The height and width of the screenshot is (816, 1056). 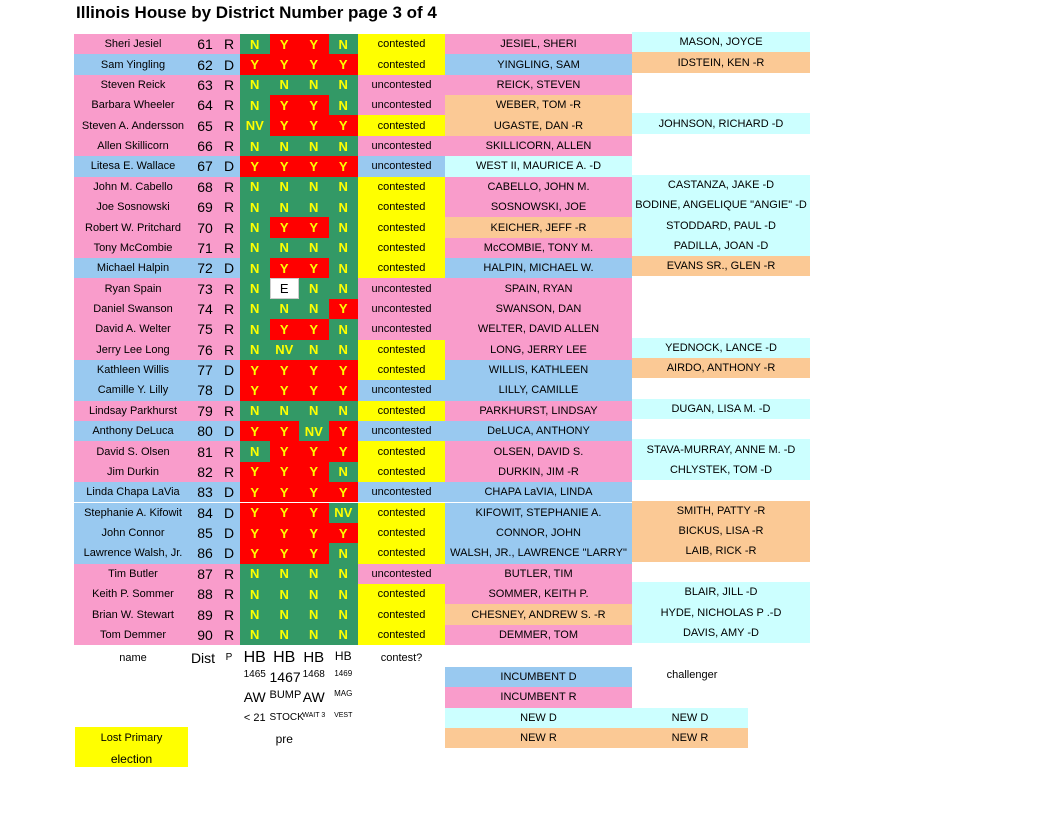 What do you see at coordinates (538, 125) in the screenshot?
I see `winner: UGASTE, DAN -R` at bounding box center [538, 125].